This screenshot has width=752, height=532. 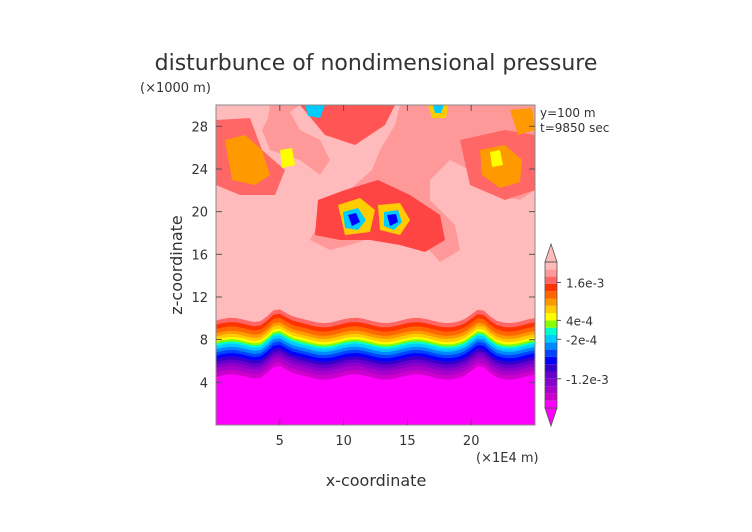 I want to click on chart-title: disturbunce of nondimensional pressure, so click(x=376, y=63).